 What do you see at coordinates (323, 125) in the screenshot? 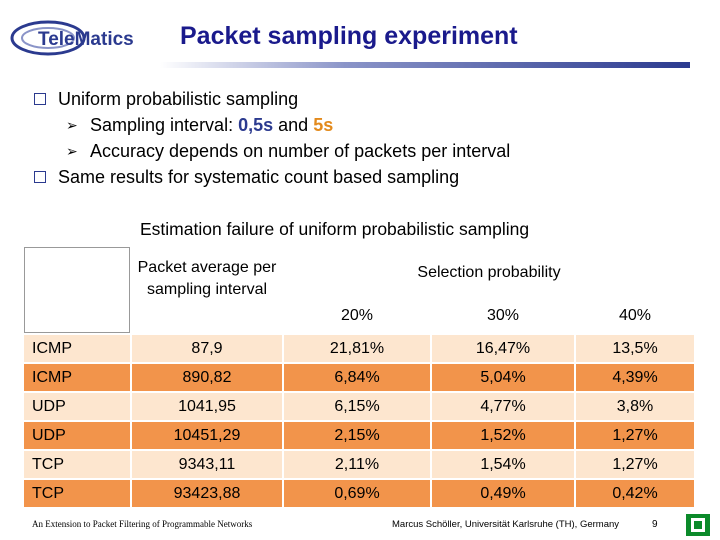
I see `interval-value-b: 5s` at bounding box center [323, 125].